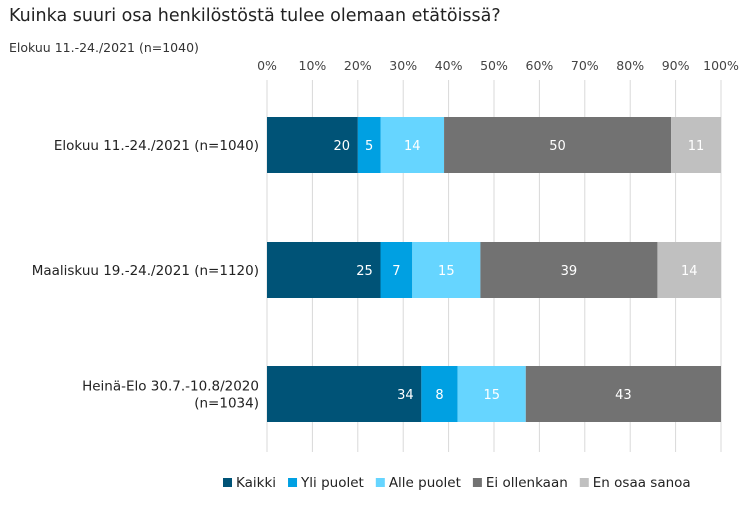 The image size is (750, 511). I want to click on x-tick-label: 90%, so click(676, 65).